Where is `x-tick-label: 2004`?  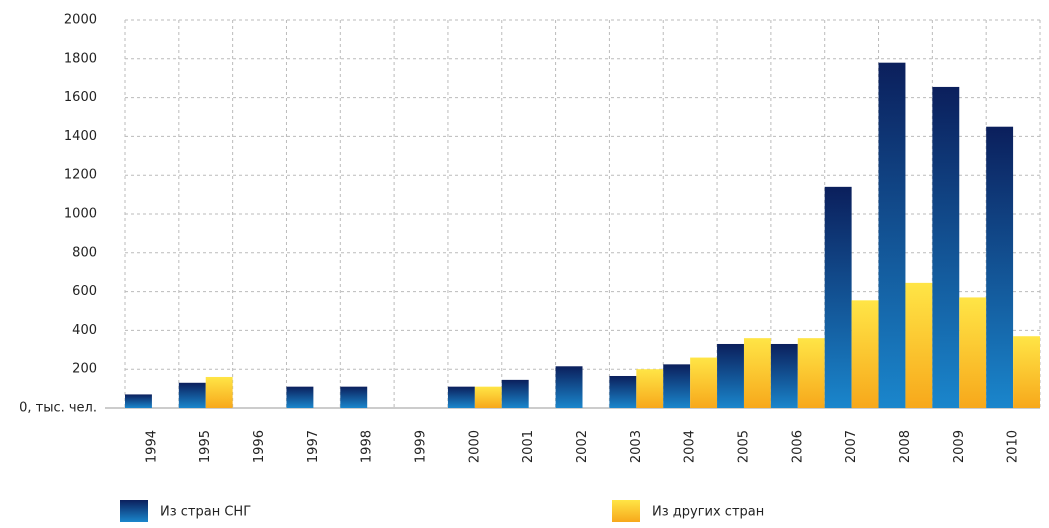
x-tick-label: 2004 is located at coordinates (690, 446).